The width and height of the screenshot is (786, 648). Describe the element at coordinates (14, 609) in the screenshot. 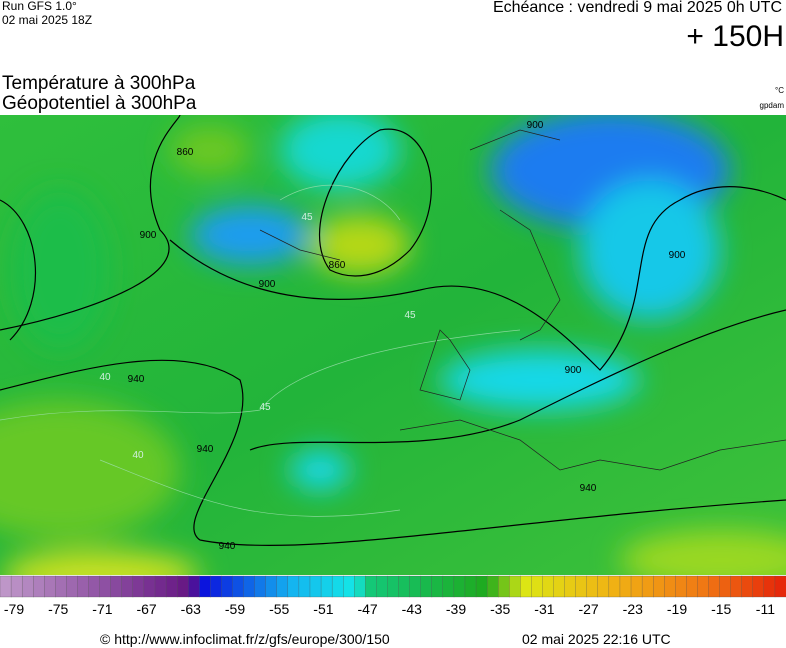

I see `colorbar-label: -79` at that location.